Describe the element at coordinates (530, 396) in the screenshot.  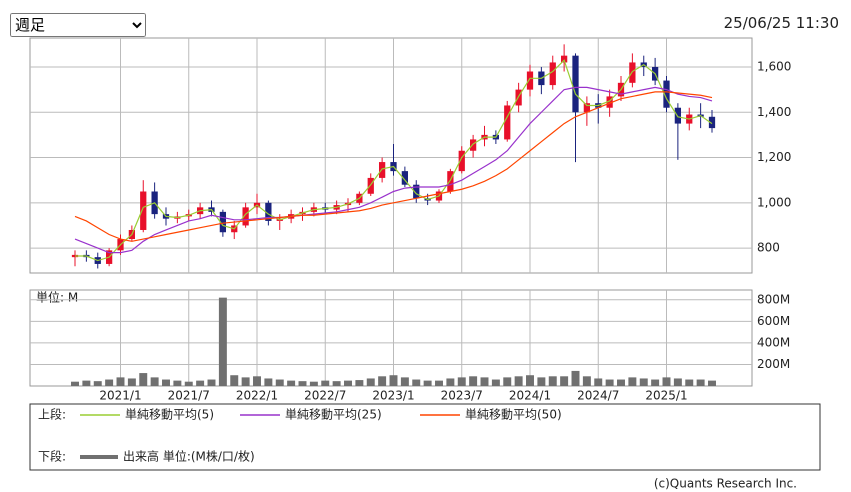
I see `x-tick-label: 2024/1` at that location.